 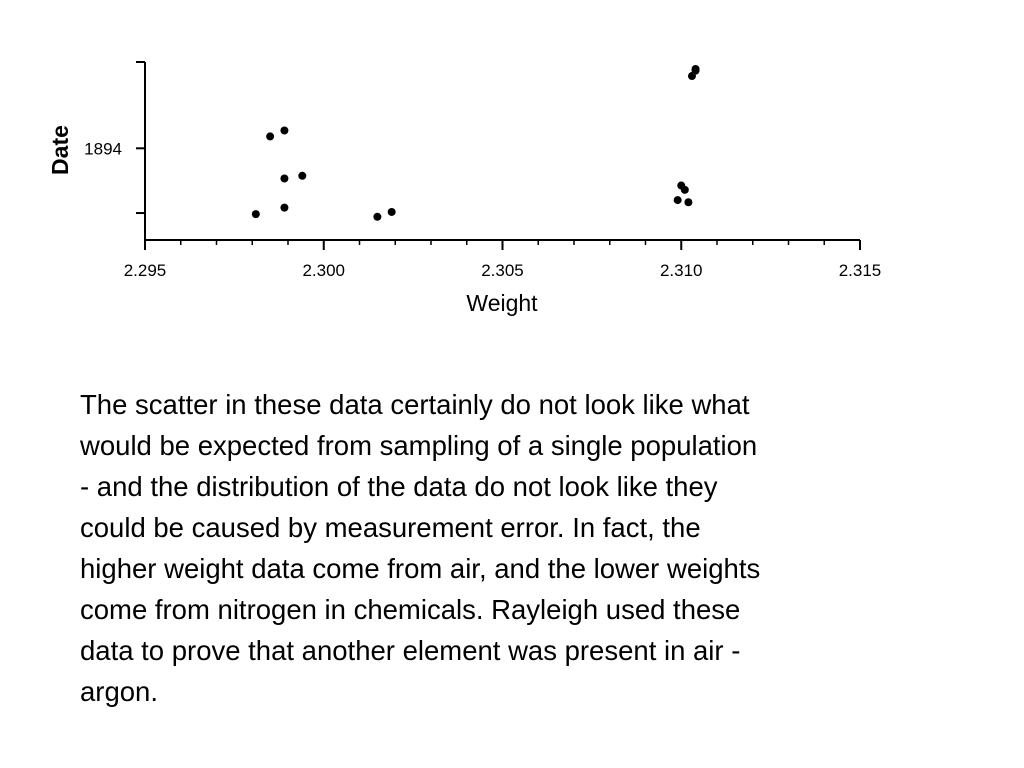 What do you see at coordinates (502, 270) in the screenshot?
I see `x-tick-label: 2.305` at bounding box center [502, 270].